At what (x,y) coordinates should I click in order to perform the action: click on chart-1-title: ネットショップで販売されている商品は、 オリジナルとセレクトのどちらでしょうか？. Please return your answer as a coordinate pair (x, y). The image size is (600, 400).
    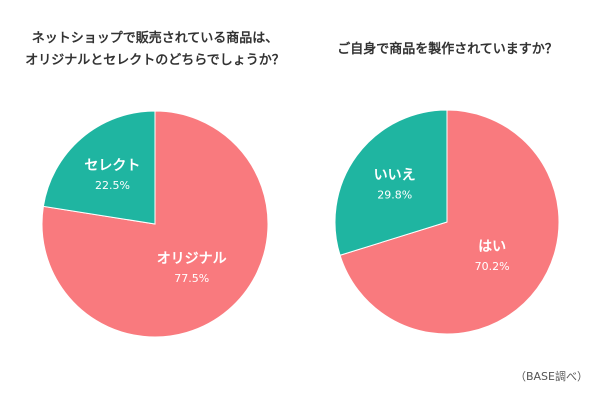
    Looking at the image, I should click on (155, 50).